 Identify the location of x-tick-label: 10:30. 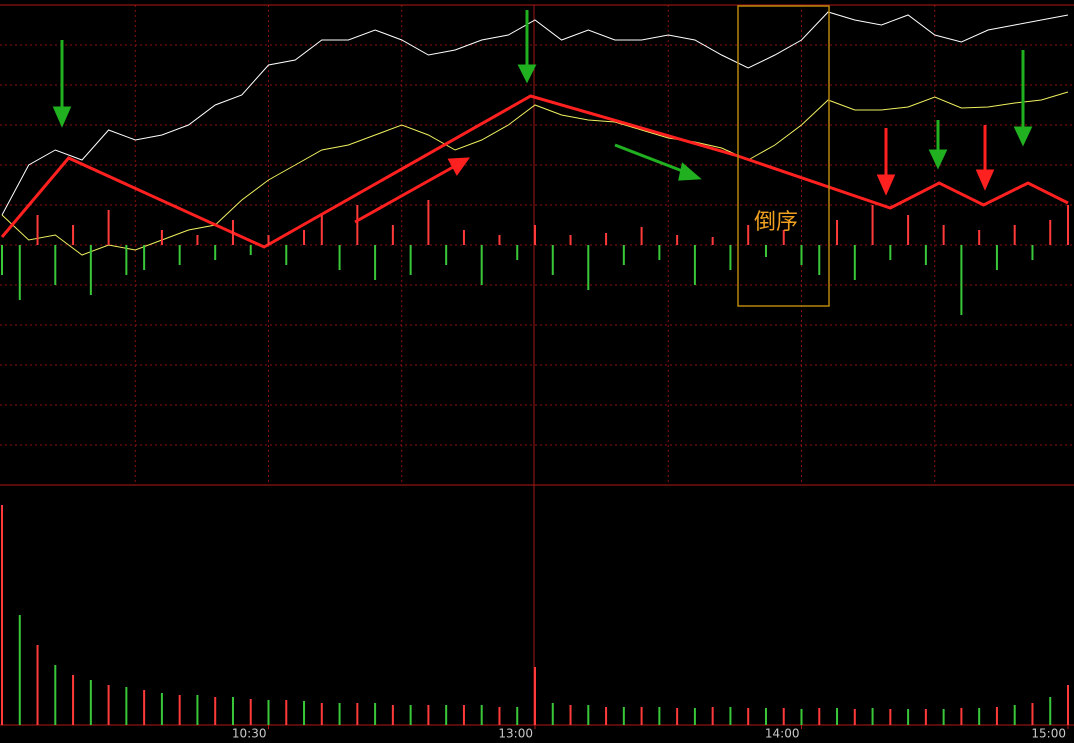
(249, 734).